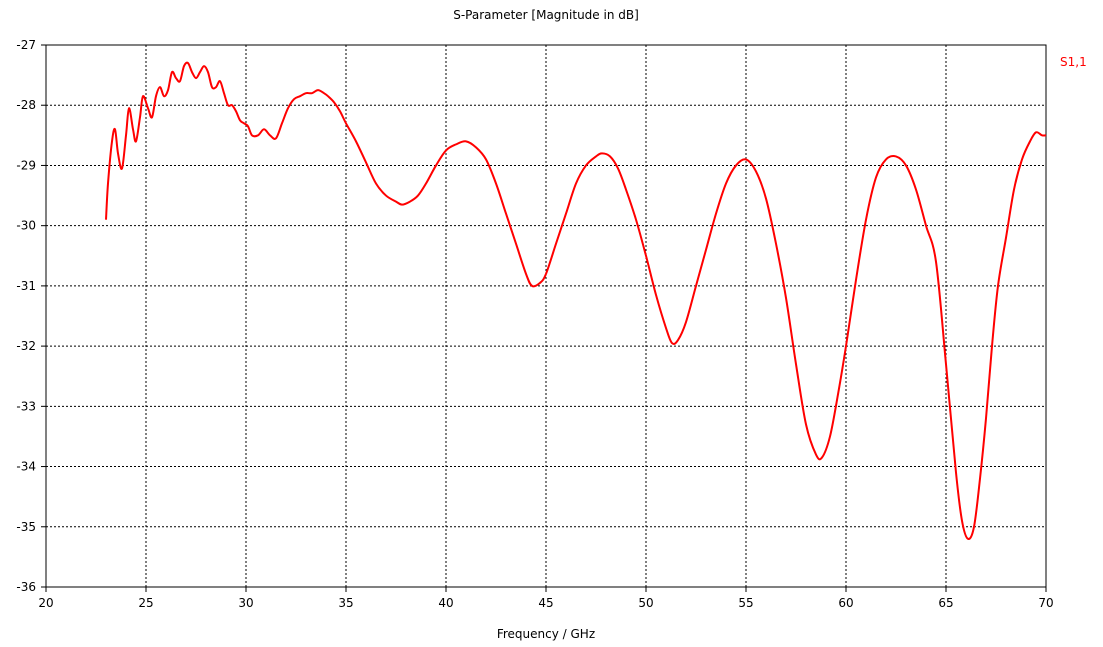 Image resolution: width=1103 pixels, height=647 pixels. I want to click on x-tick-label: 40, so click(445, 603).